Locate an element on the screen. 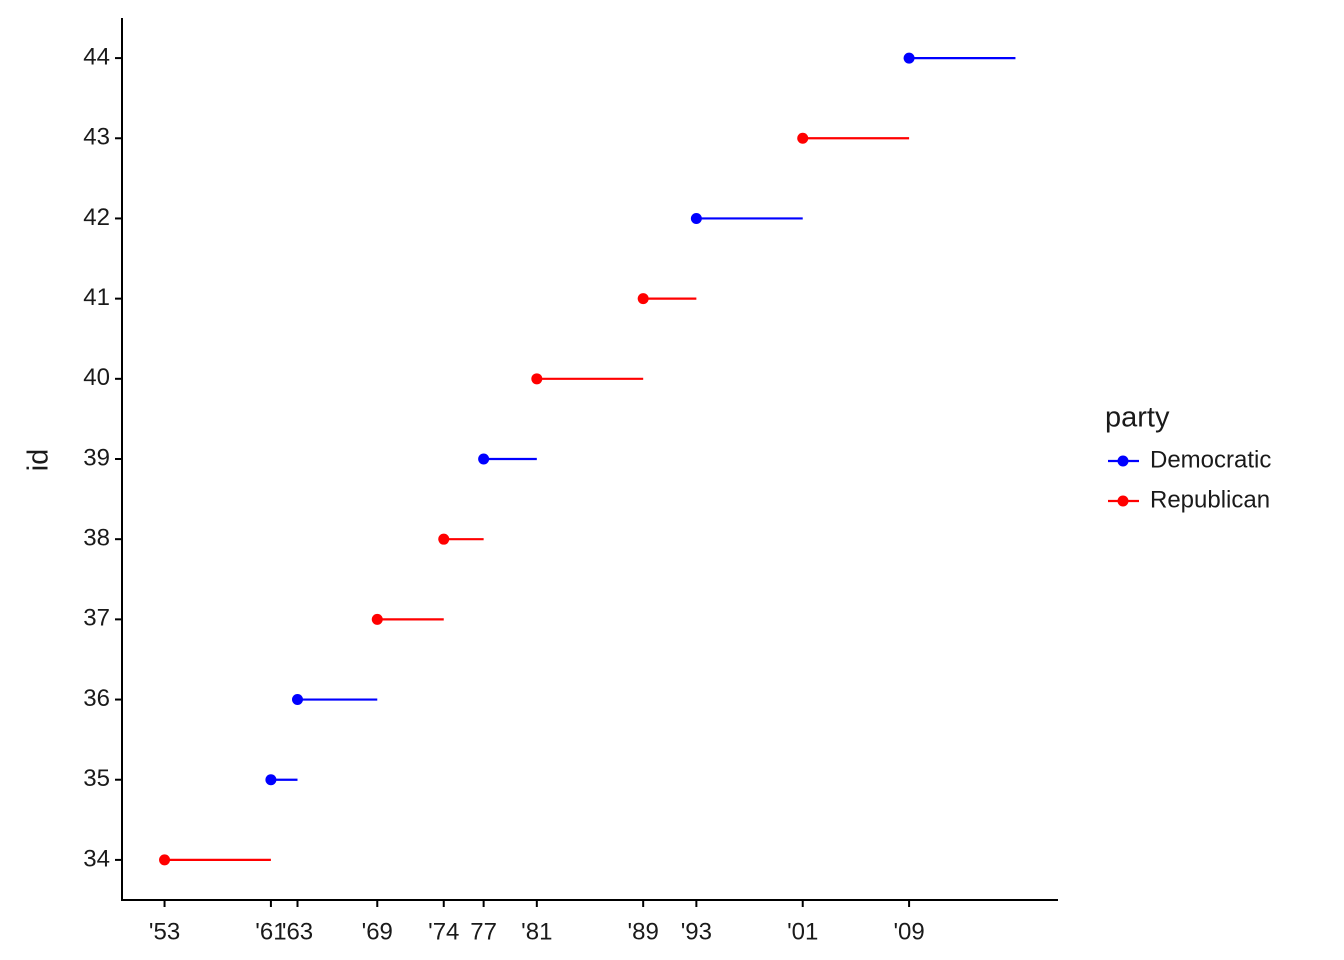 The width and height of the screenshot is (1344, 960). y-tick-label: 38 is located at coordinates (96, 538).